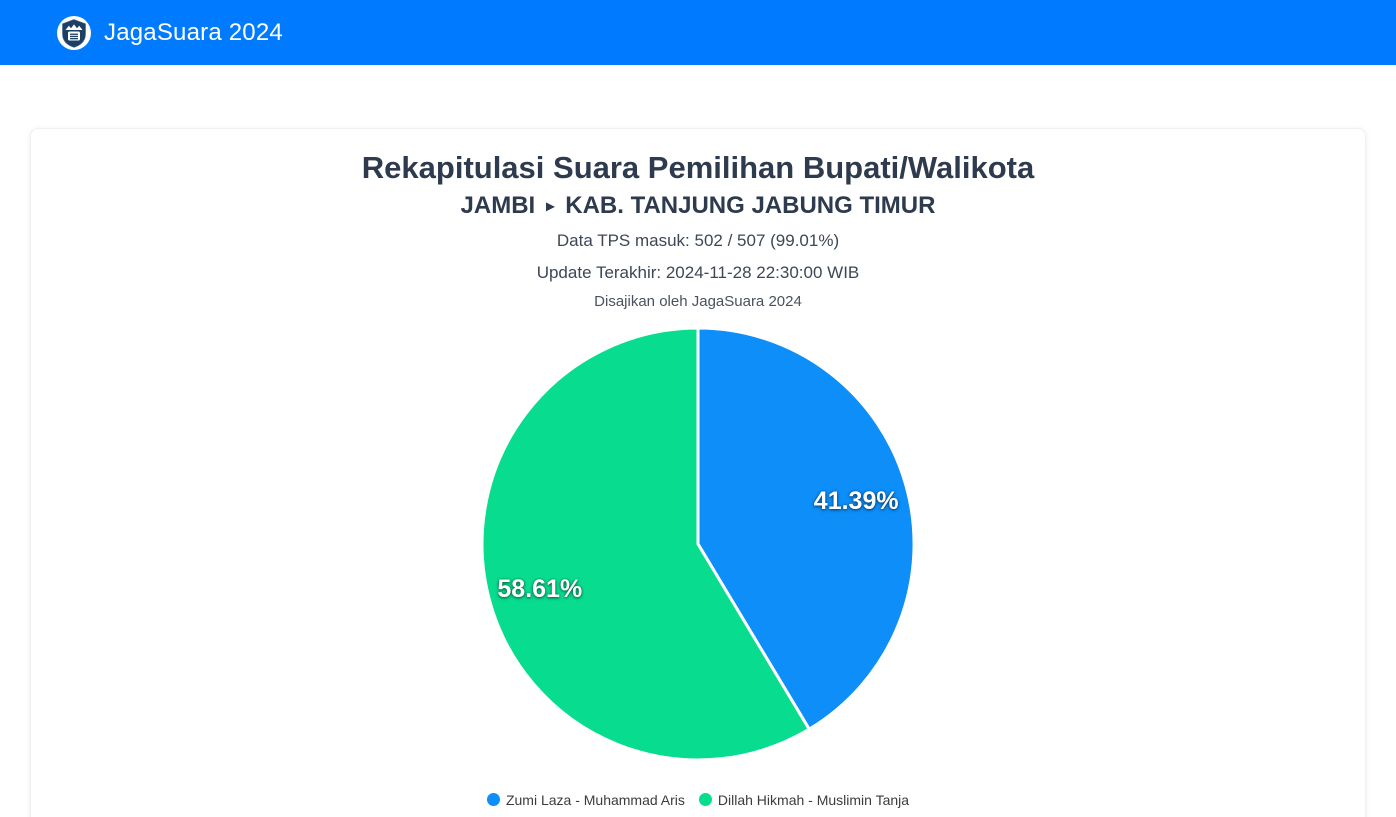 The width and height of the screenshot is (1396, 817). I want to click on tps-progress-text: Data TPS masuk: 502 / 507 (99.01%), so click(698, 240).